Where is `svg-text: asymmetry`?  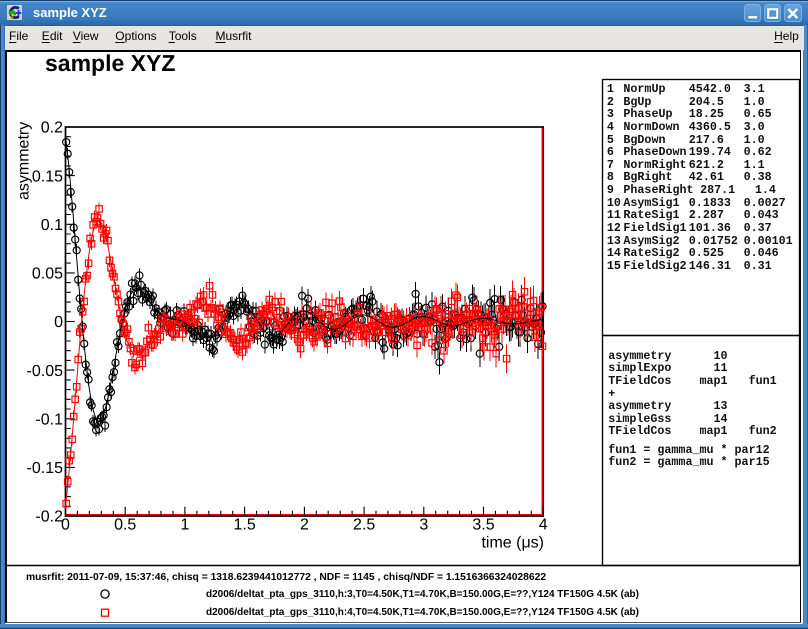
svg-text: asymmetry is located at coordinates (24, 161).